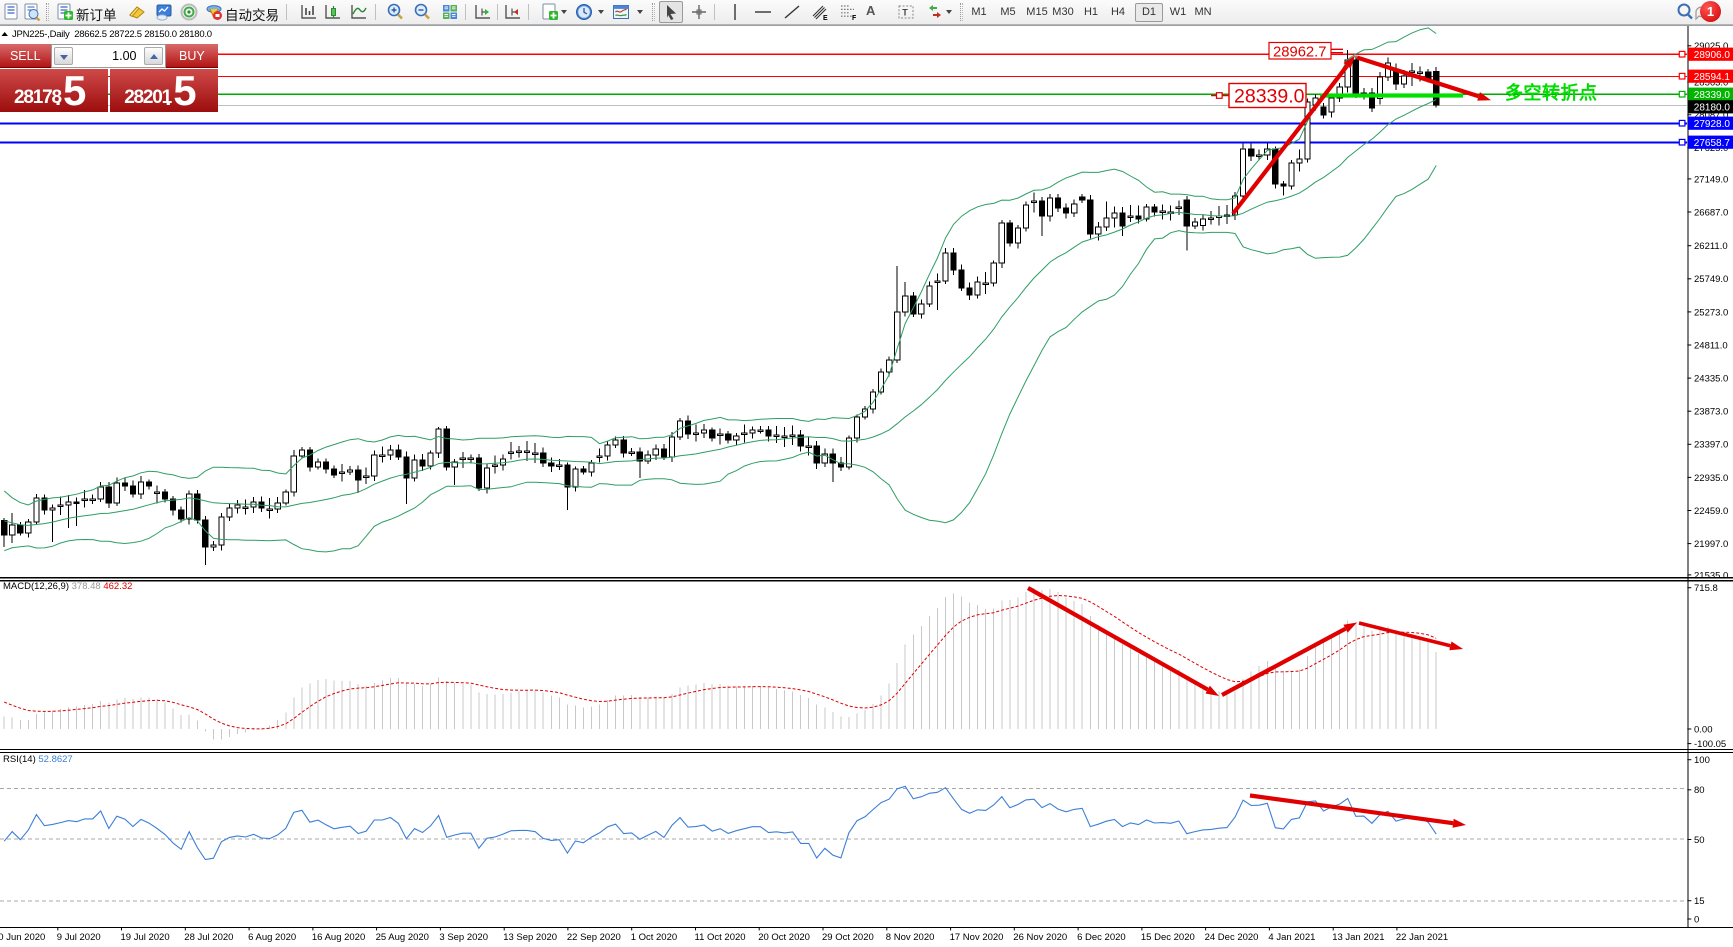 The width and height of the screenshot is (1733, 947). What do you see at coordinates (825, 18) in the screenshot?
I see `svg-text: E` at bounding box center [825, 18].